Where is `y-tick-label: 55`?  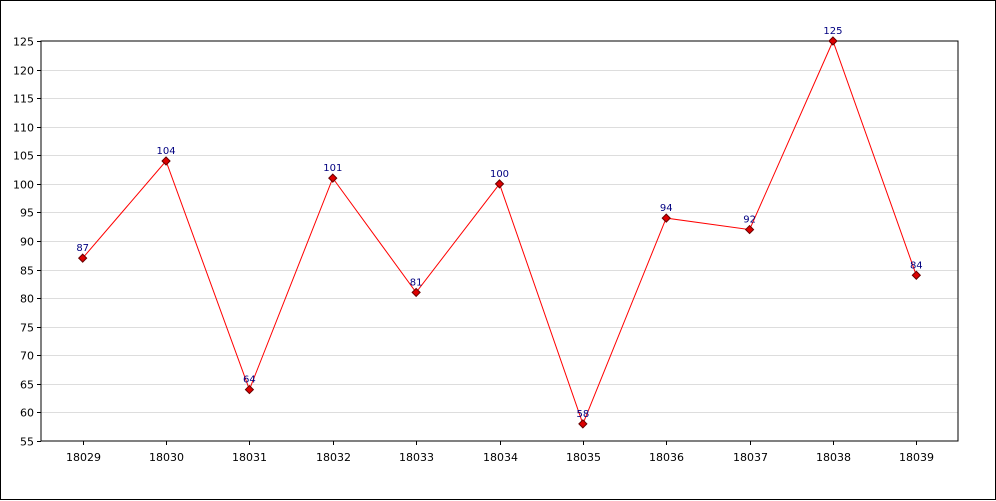
y-tick-label: 55 is located at coordinates (27, 442).